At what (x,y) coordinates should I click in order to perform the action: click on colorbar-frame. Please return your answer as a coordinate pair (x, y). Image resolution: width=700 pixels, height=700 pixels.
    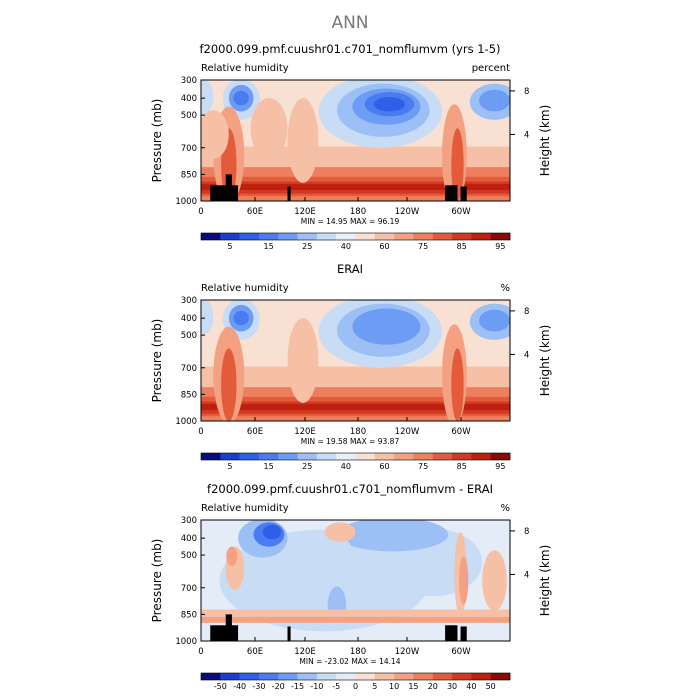
    Looking at the image, I should click on (355, 236).